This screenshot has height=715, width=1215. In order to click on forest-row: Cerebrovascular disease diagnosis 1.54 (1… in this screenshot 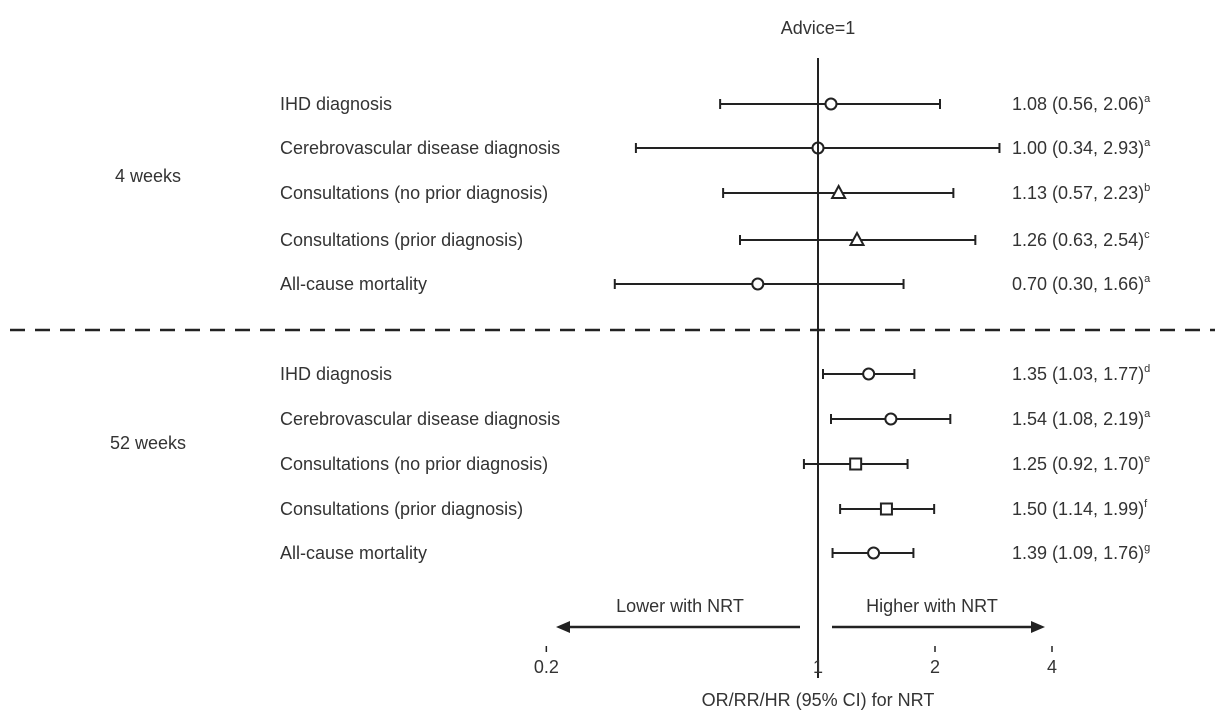, I will do `click(715, 418)`.